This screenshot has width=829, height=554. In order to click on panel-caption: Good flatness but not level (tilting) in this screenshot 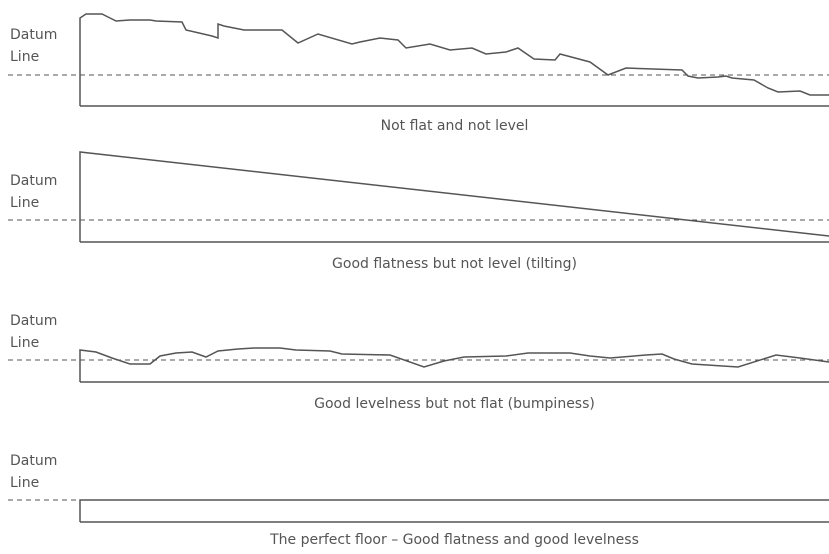, I will do `click(454, 264)`.